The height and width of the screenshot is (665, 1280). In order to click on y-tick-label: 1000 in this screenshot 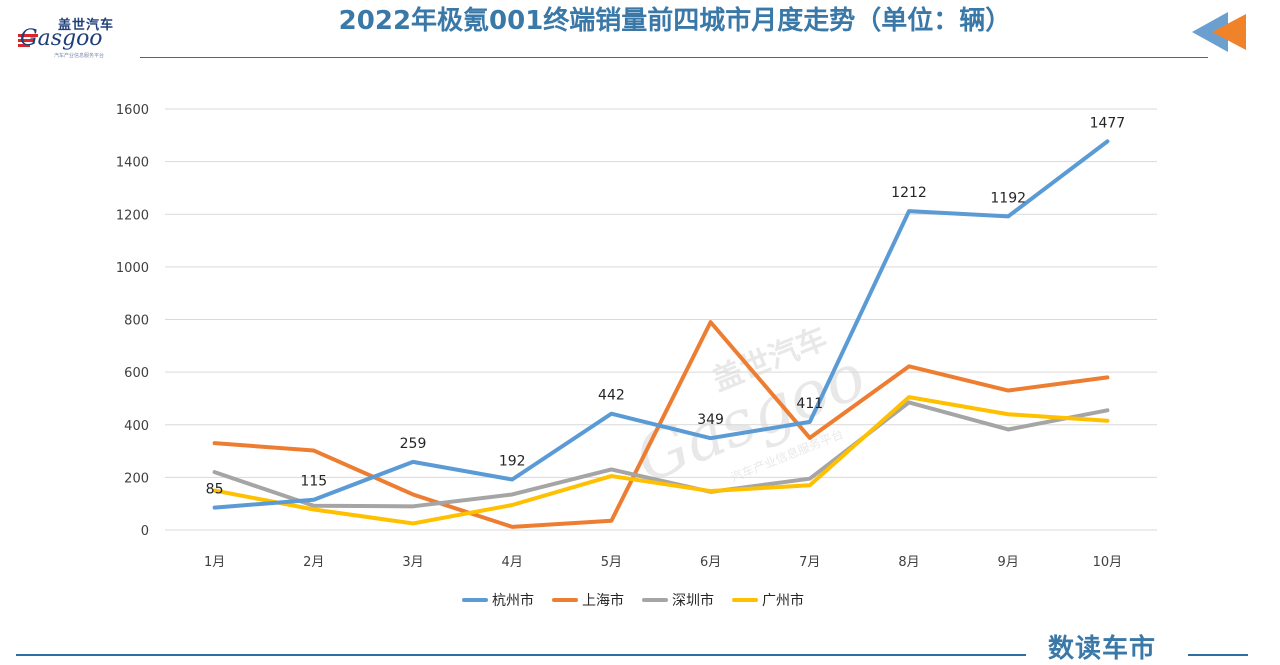, I will do `click(132, 268)`.